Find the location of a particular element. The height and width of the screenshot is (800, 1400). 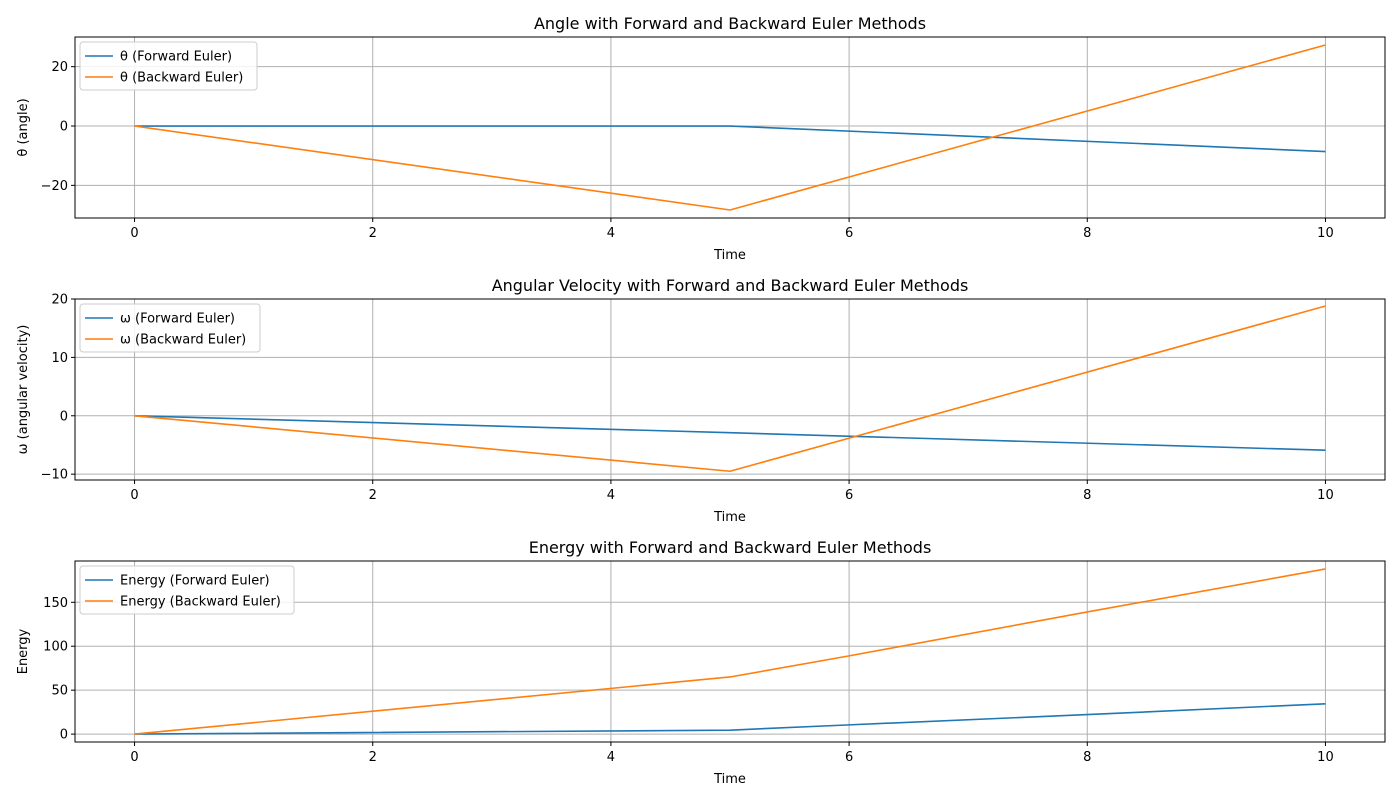

legend: θ (Forward Euler) θ (Backward Euler) is located at coordinates (168, 66).